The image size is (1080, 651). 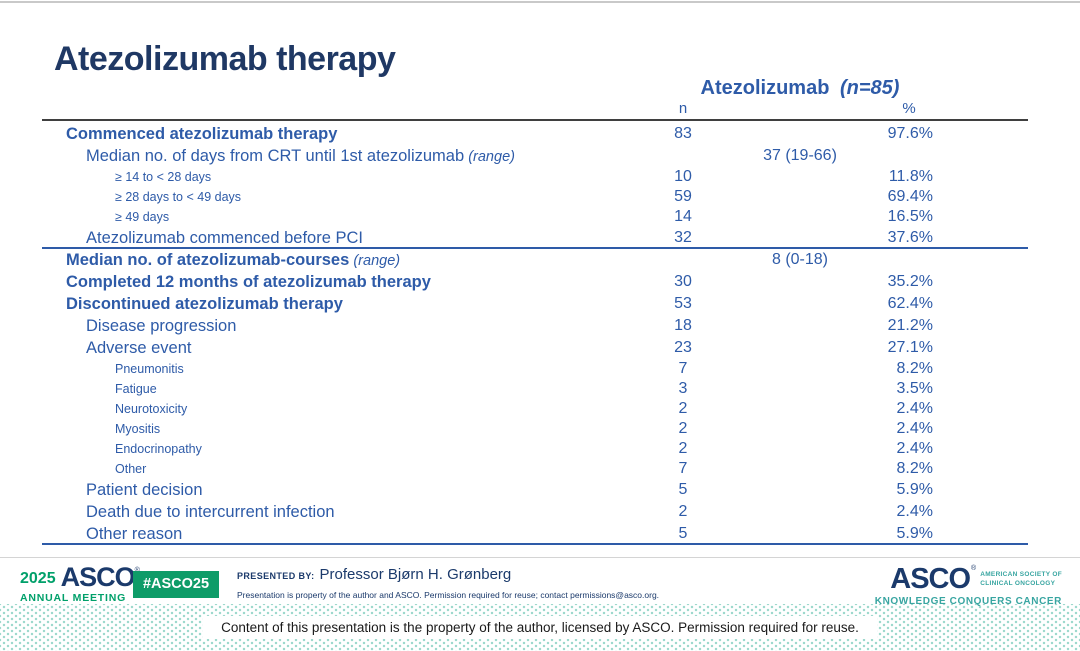 I want to click on group-header-n: (n=85), so click(x=870, y=88).